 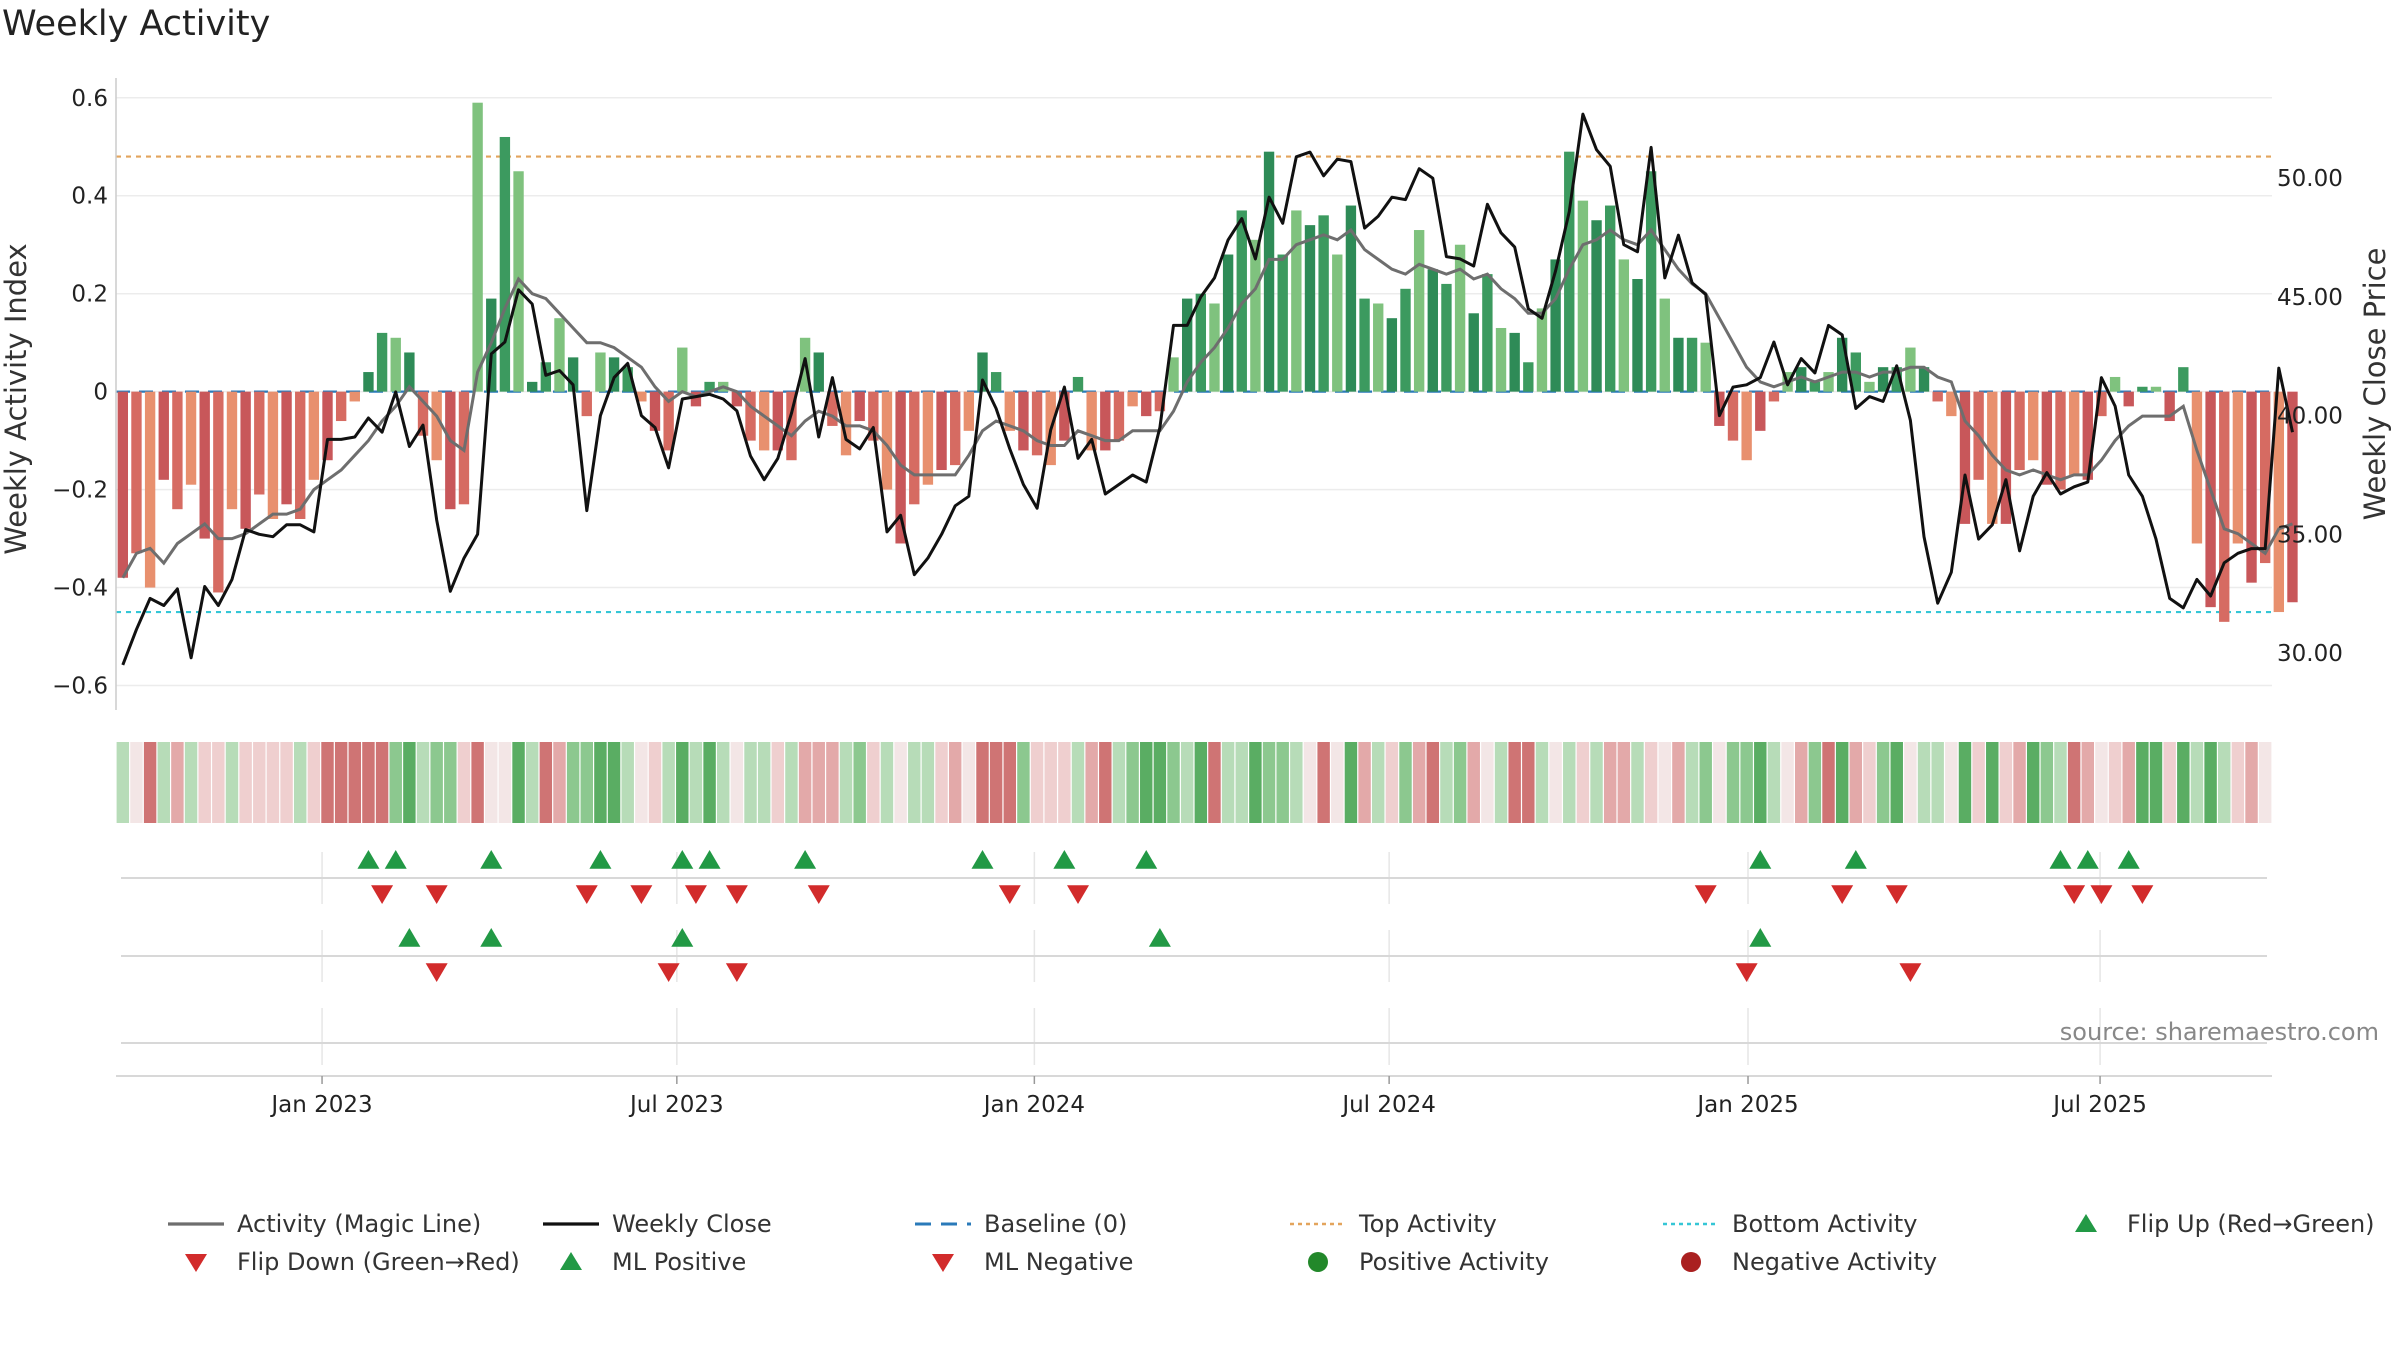 I want to click on legend-item: ML Negative, so click(x=1032, y=1262).